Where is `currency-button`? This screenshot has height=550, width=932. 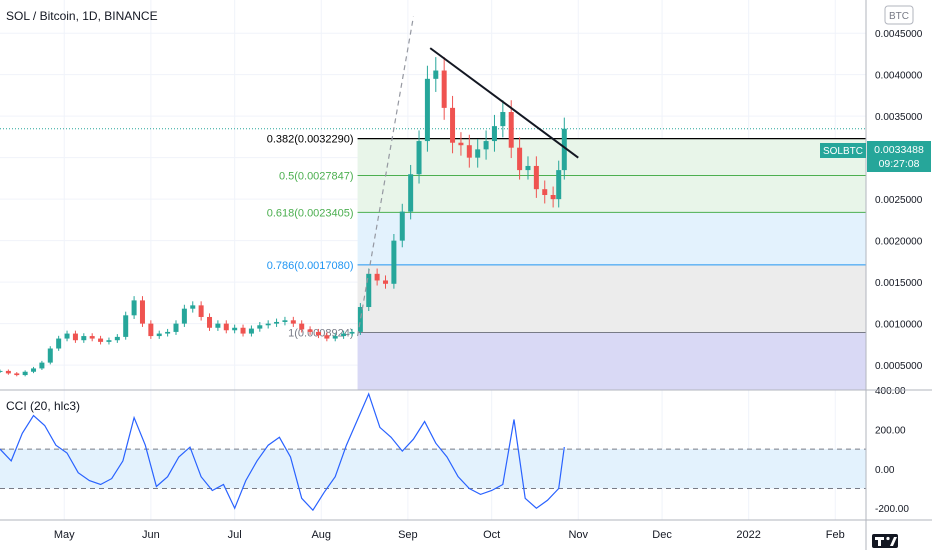
currency-button is located at coordinates (899, 15).